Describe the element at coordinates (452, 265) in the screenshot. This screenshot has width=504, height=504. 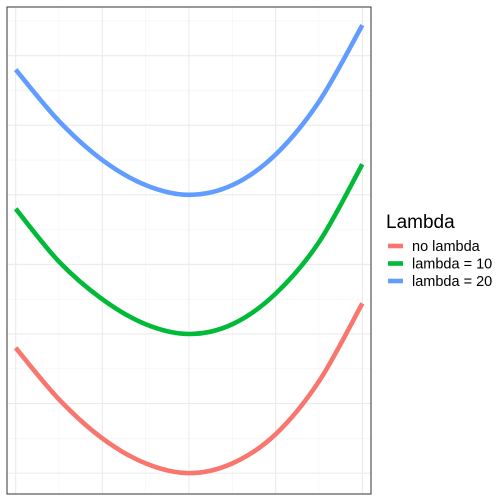
I see `legend-label-1: lambda = 10` at that location.